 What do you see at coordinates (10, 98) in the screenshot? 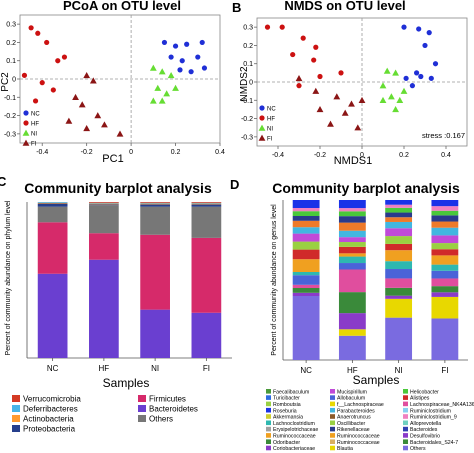
I see `pcoa-y-tick-label: -0.1` at bounding box center [10, 98].